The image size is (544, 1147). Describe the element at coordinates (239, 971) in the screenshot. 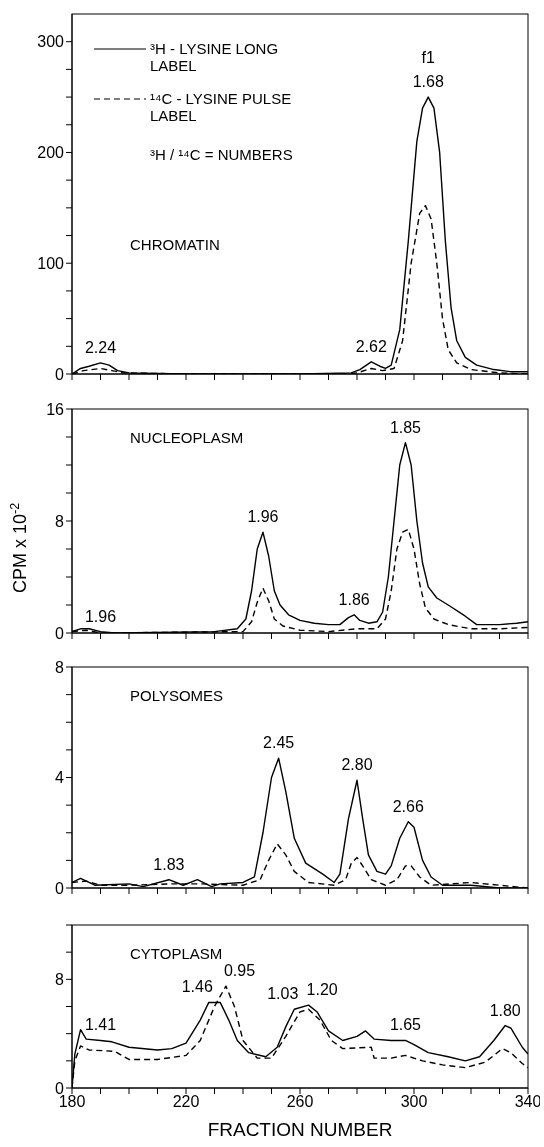

I see `annotation: 0.95` at that location.